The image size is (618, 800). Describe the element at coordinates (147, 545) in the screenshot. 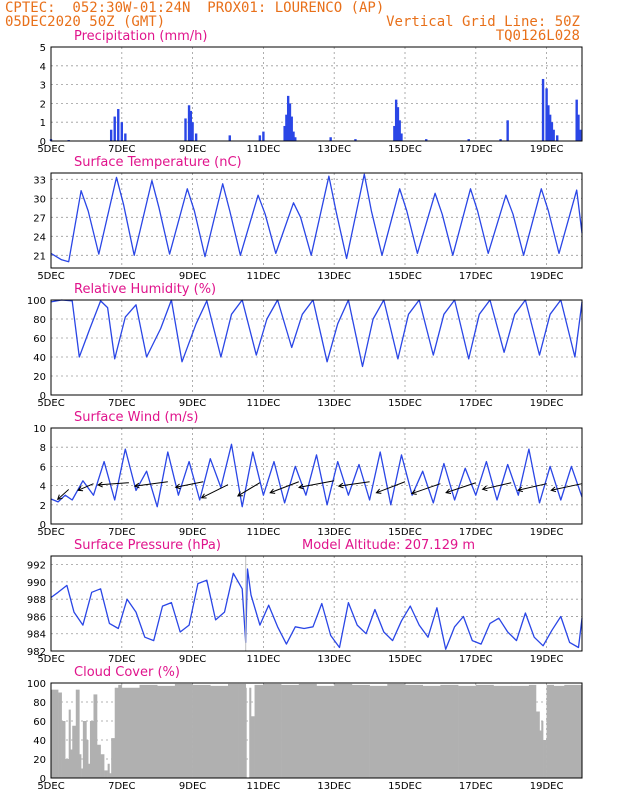

I see `panel-title: Surface Pressure (hPa)` at that location.